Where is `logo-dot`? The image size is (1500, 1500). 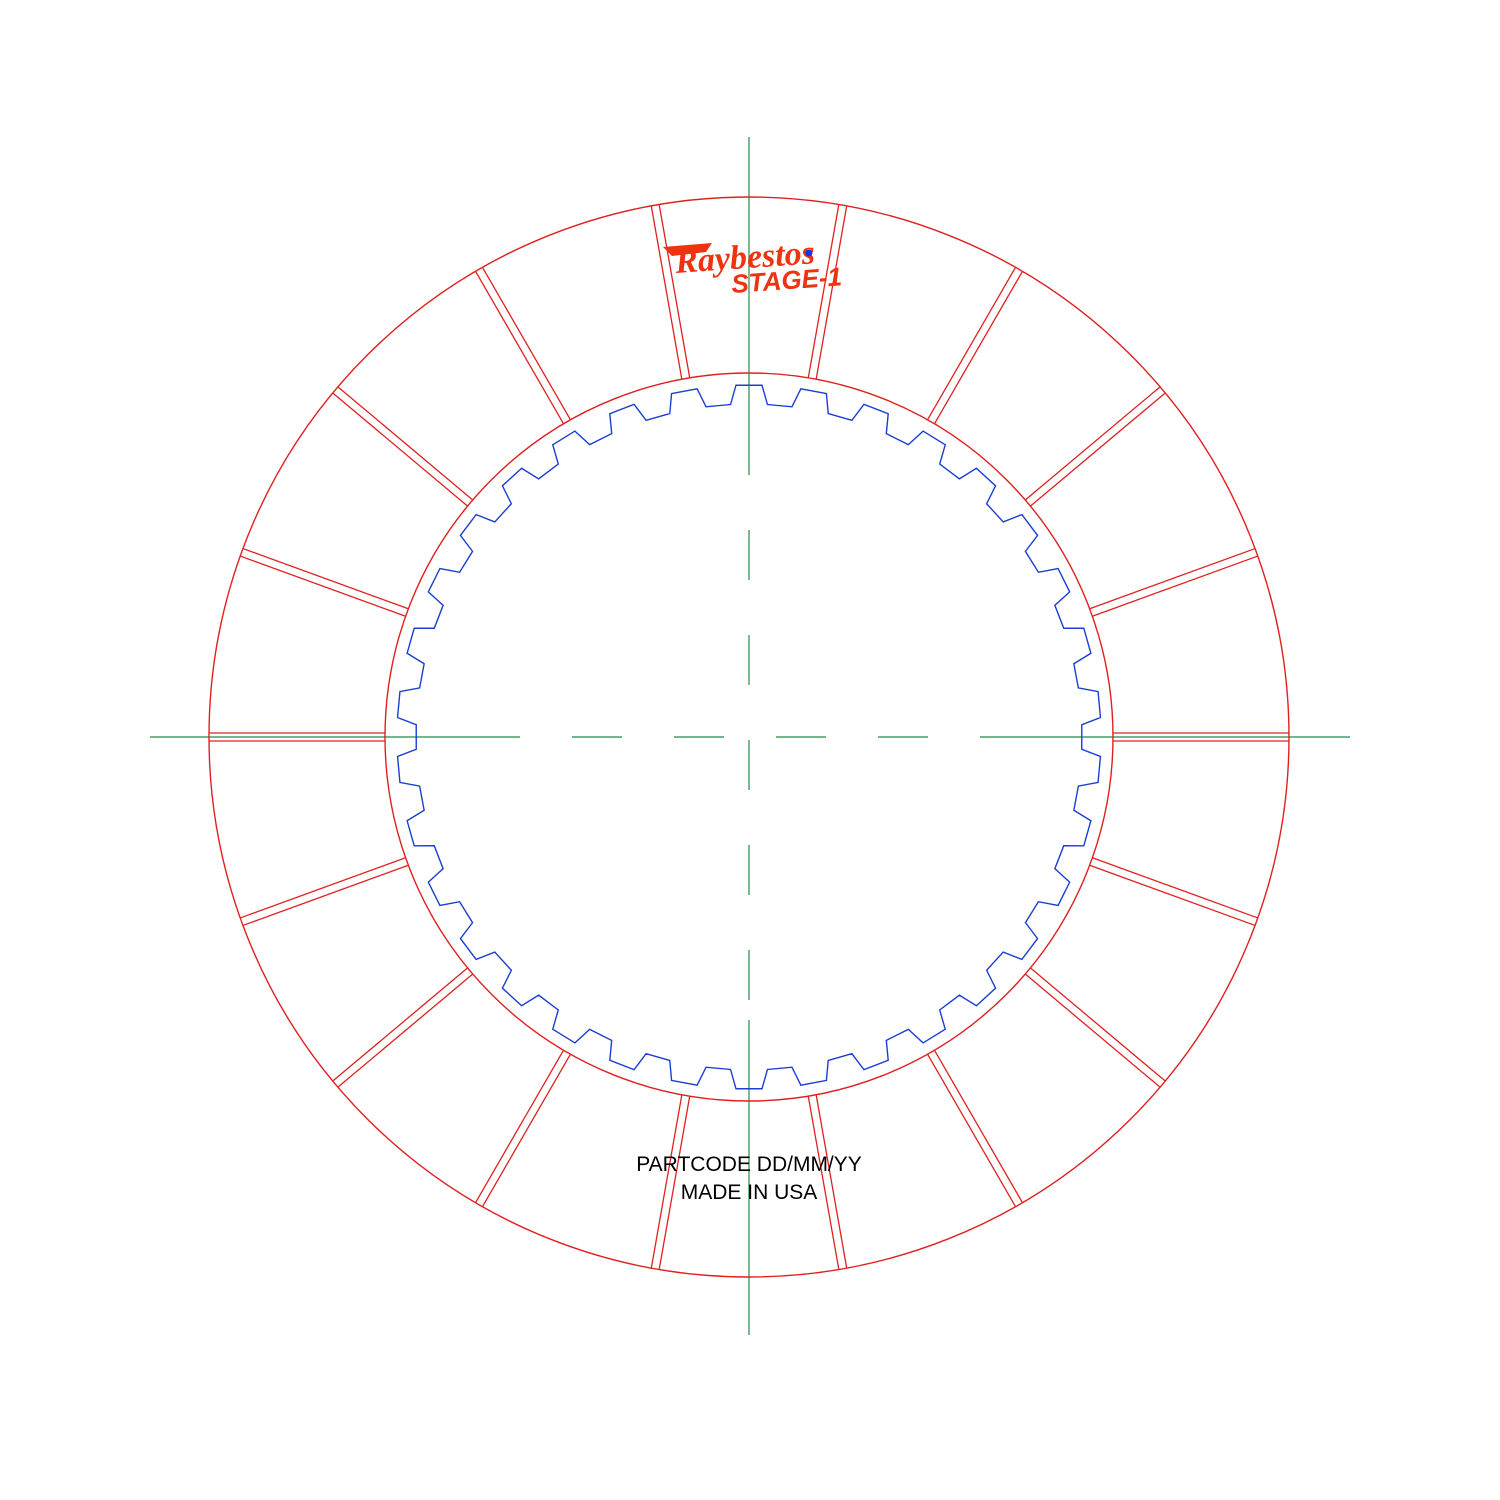
logo-dot is located at coordinates (809, 253).